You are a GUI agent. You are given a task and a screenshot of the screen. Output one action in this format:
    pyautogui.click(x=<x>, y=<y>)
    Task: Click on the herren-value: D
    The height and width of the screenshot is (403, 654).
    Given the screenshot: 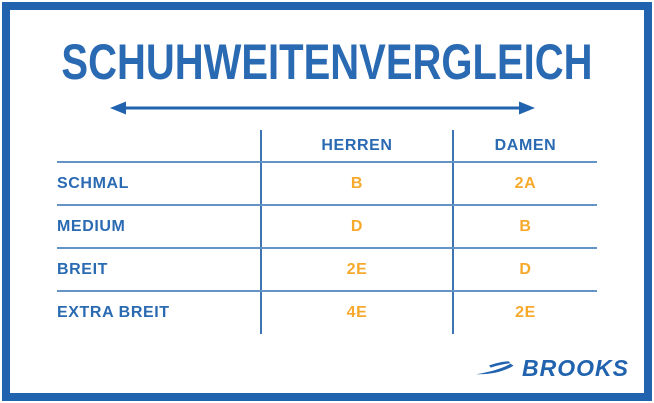 What is the action you would take?
    pyautogui.click(x=357, y=227)
    